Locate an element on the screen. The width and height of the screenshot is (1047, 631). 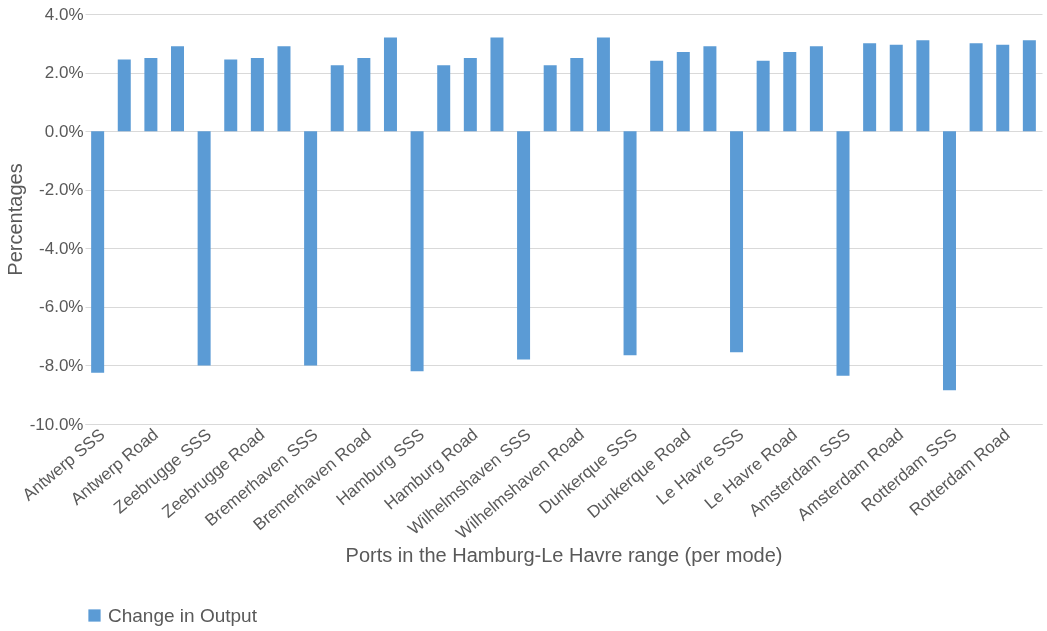
y-tick-label: -4.0% is located at coordinates (61, 248).